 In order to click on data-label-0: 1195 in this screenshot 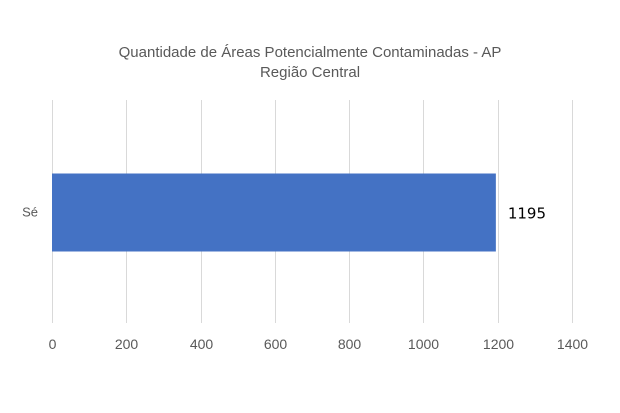, I will do `click(527, 214)`.